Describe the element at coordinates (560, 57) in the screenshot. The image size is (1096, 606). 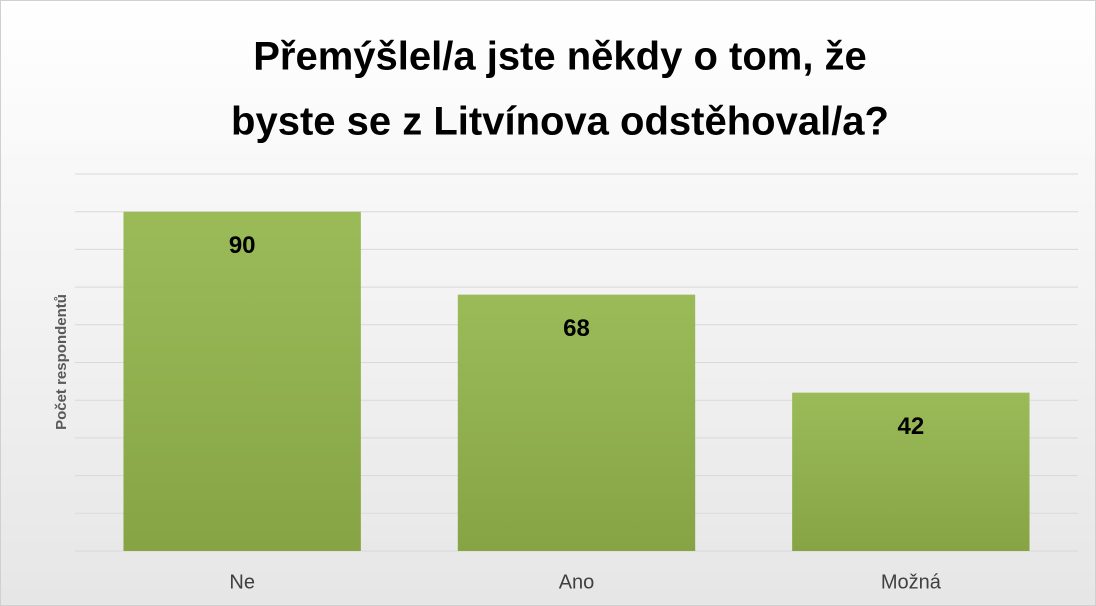
I see `chart-title: Přemýšlel/a jste někdy o tom, že` at that location.